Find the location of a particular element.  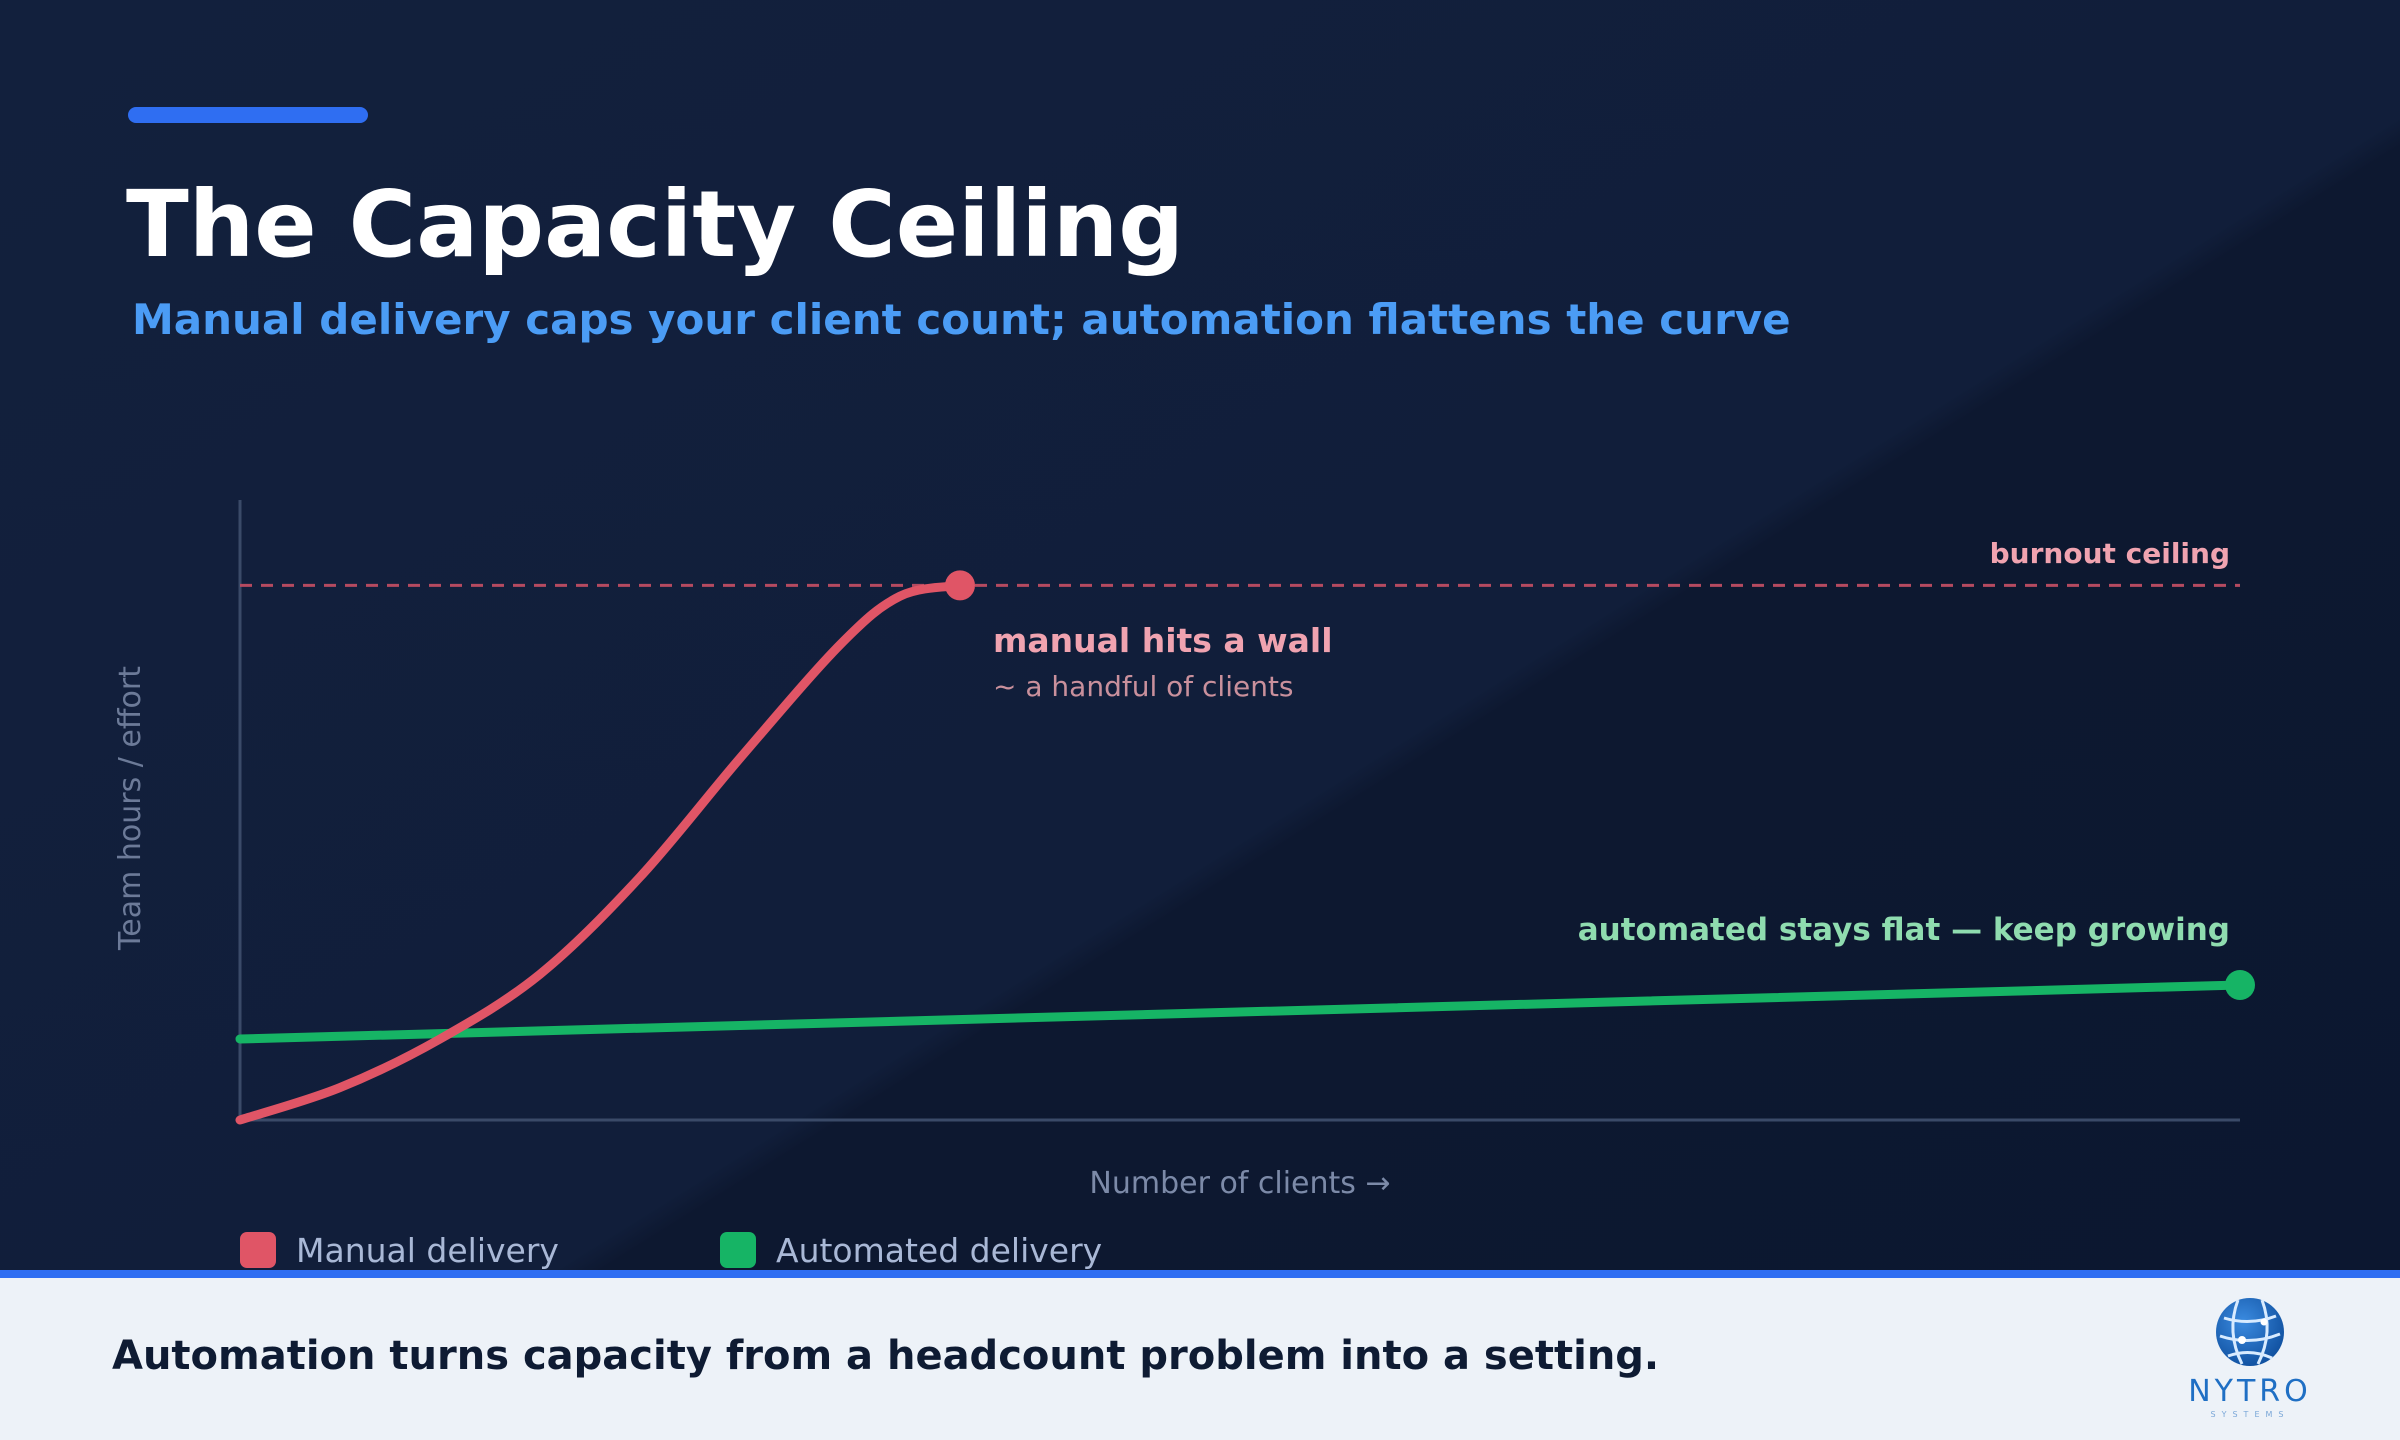

series-endpoint-manual-delivery is located at coordinates (960, 585).